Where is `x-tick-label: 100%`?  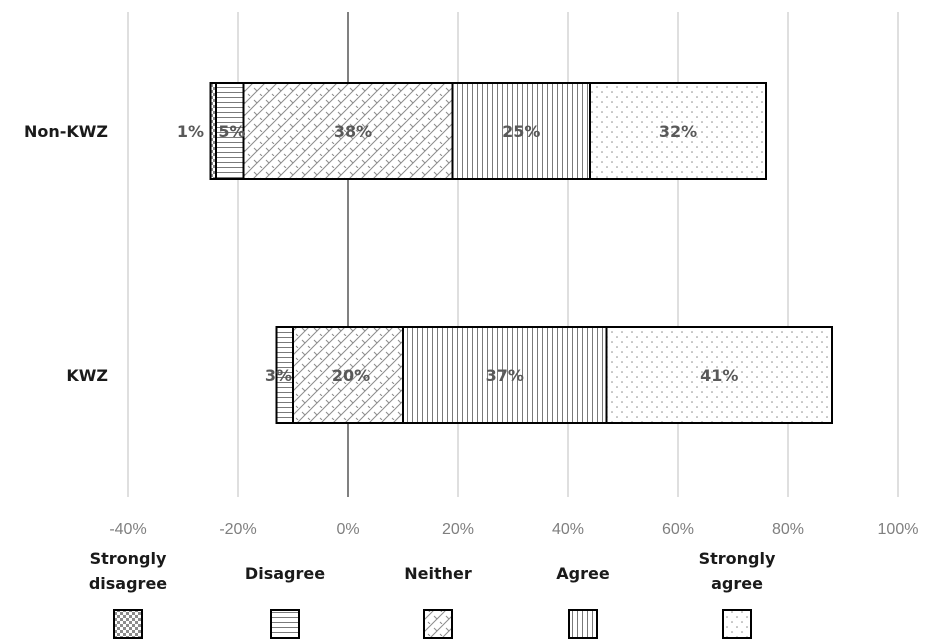
x-tick-label: 100% is located at coordinates (898, 529).